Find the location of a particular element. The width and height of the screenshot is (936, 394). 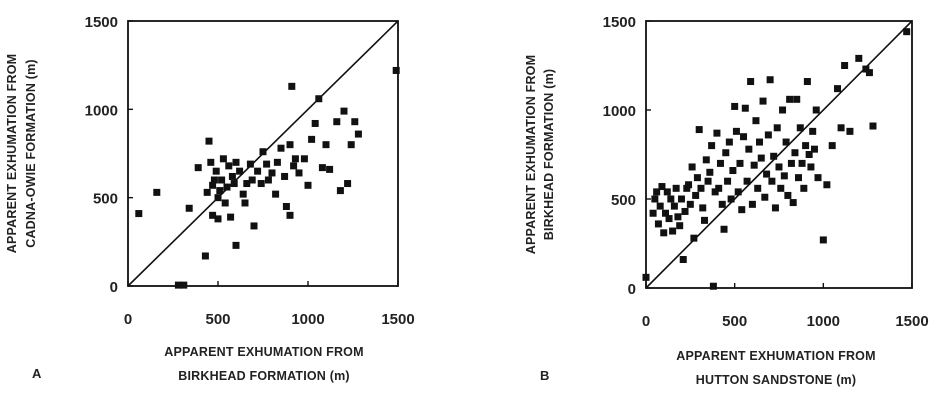

x-axis-title-line2: BIRKHEAD FORMATION (m) is located at coordinates (264, 376).